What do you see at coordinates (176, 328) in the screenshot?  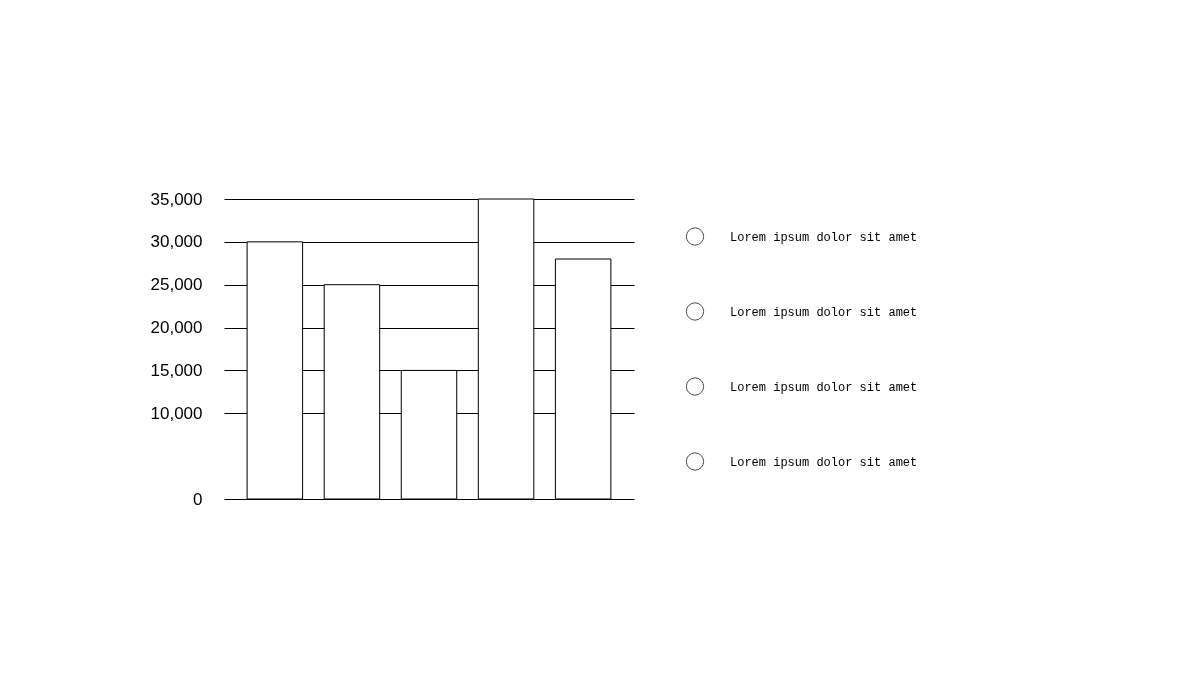 I see `y-tick-label: 20,000` at bounding box center [176, 328].